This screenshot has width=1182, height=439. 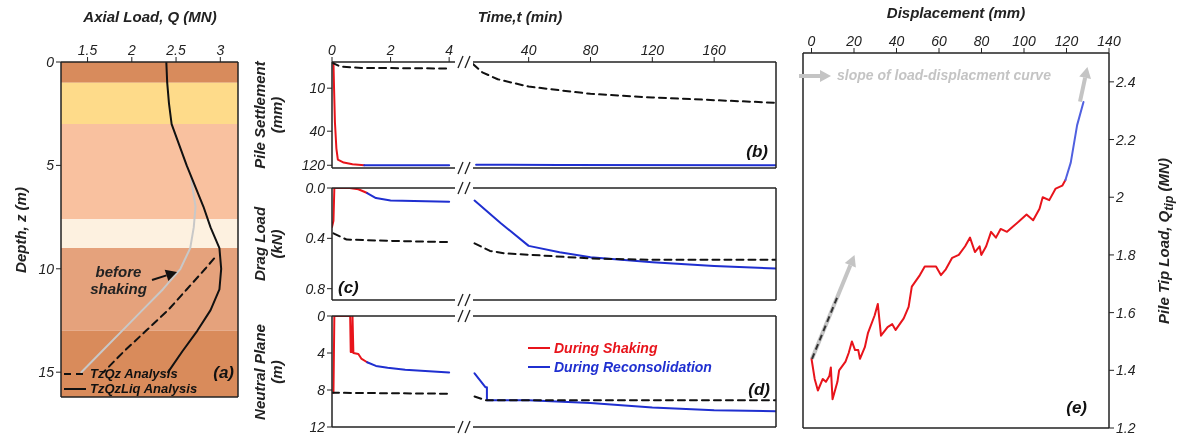 What do you see at coordinates (313, 165) in the screenshot?
I see `y-tick-label: 120` at bounding box center [313, 165].